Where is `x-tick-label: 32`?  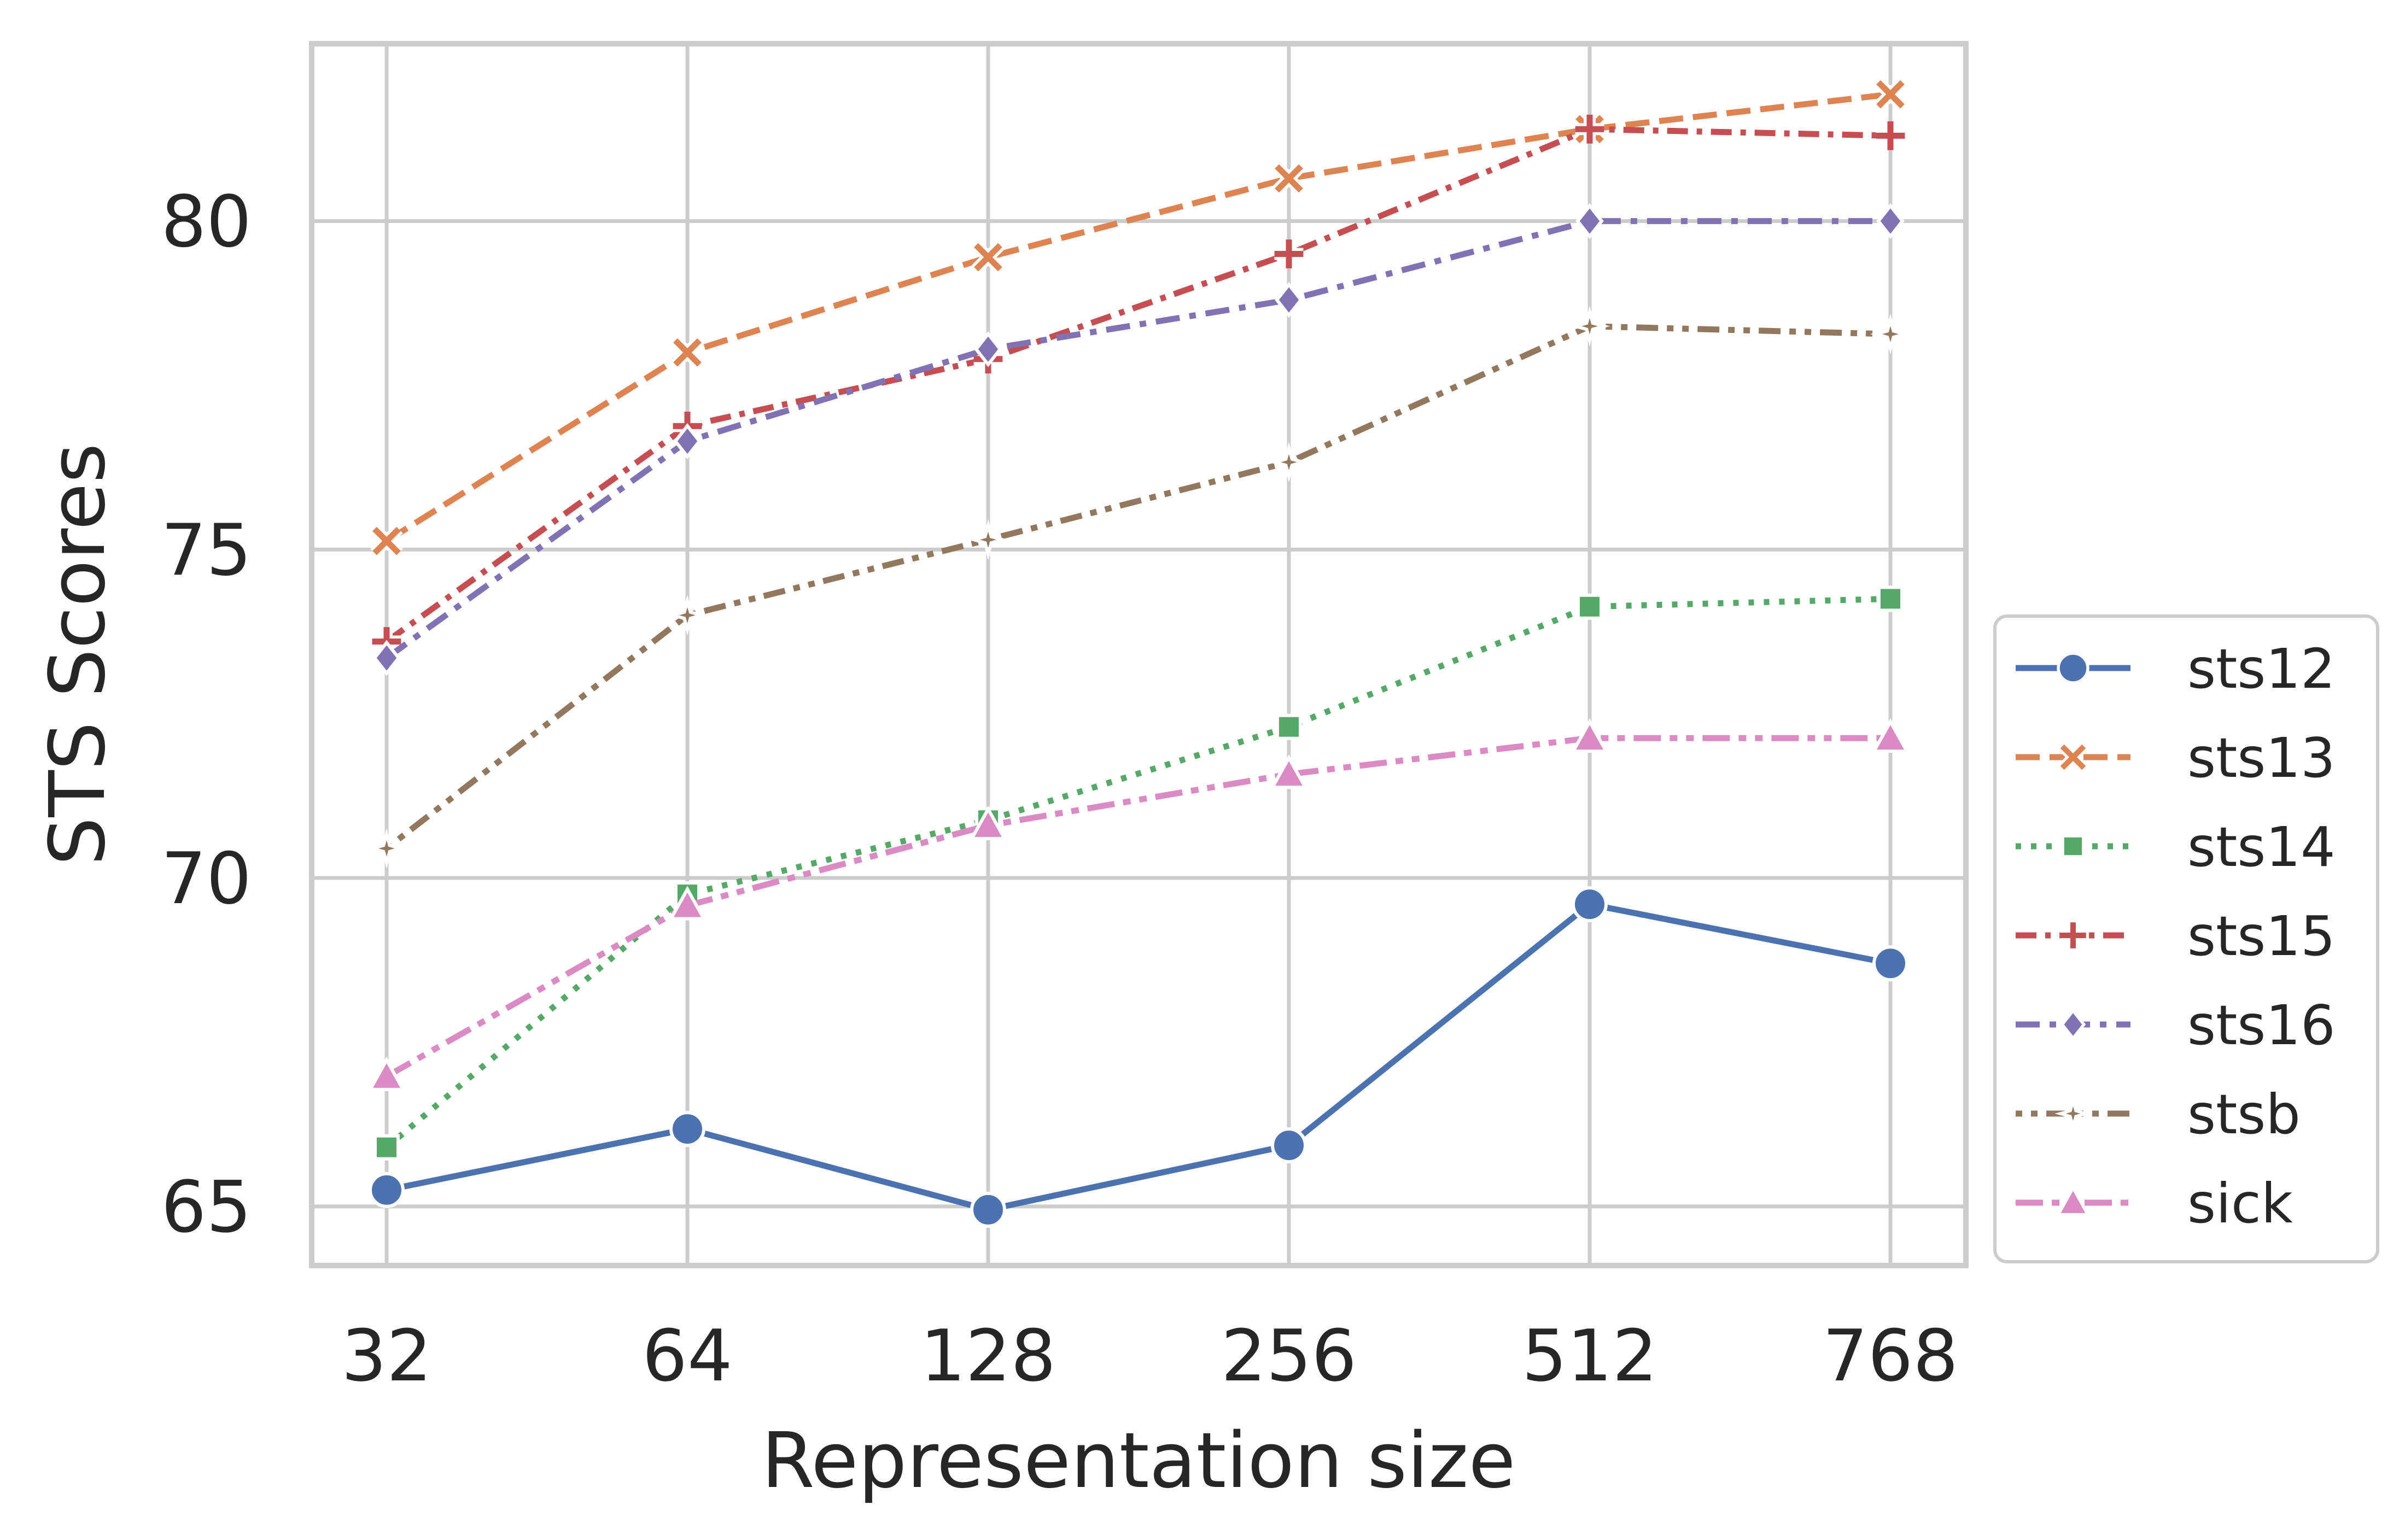
x-tick-label: 32 is located at coordinates (386, 1355).